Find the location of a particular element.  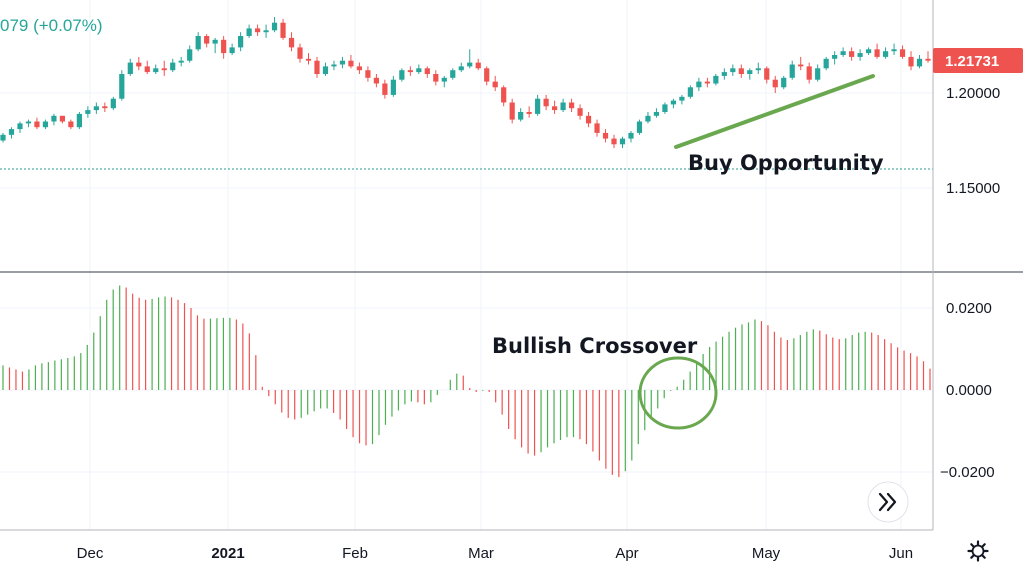

oscillator-tick-label: 0.0200 is located at coordinates (969, 308).